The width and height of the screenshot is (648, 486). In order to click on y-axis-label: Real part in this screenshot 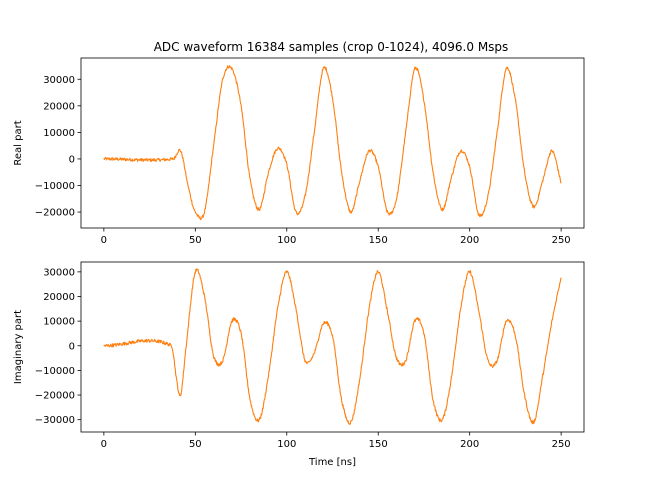, I will do `click(18, 142)`.